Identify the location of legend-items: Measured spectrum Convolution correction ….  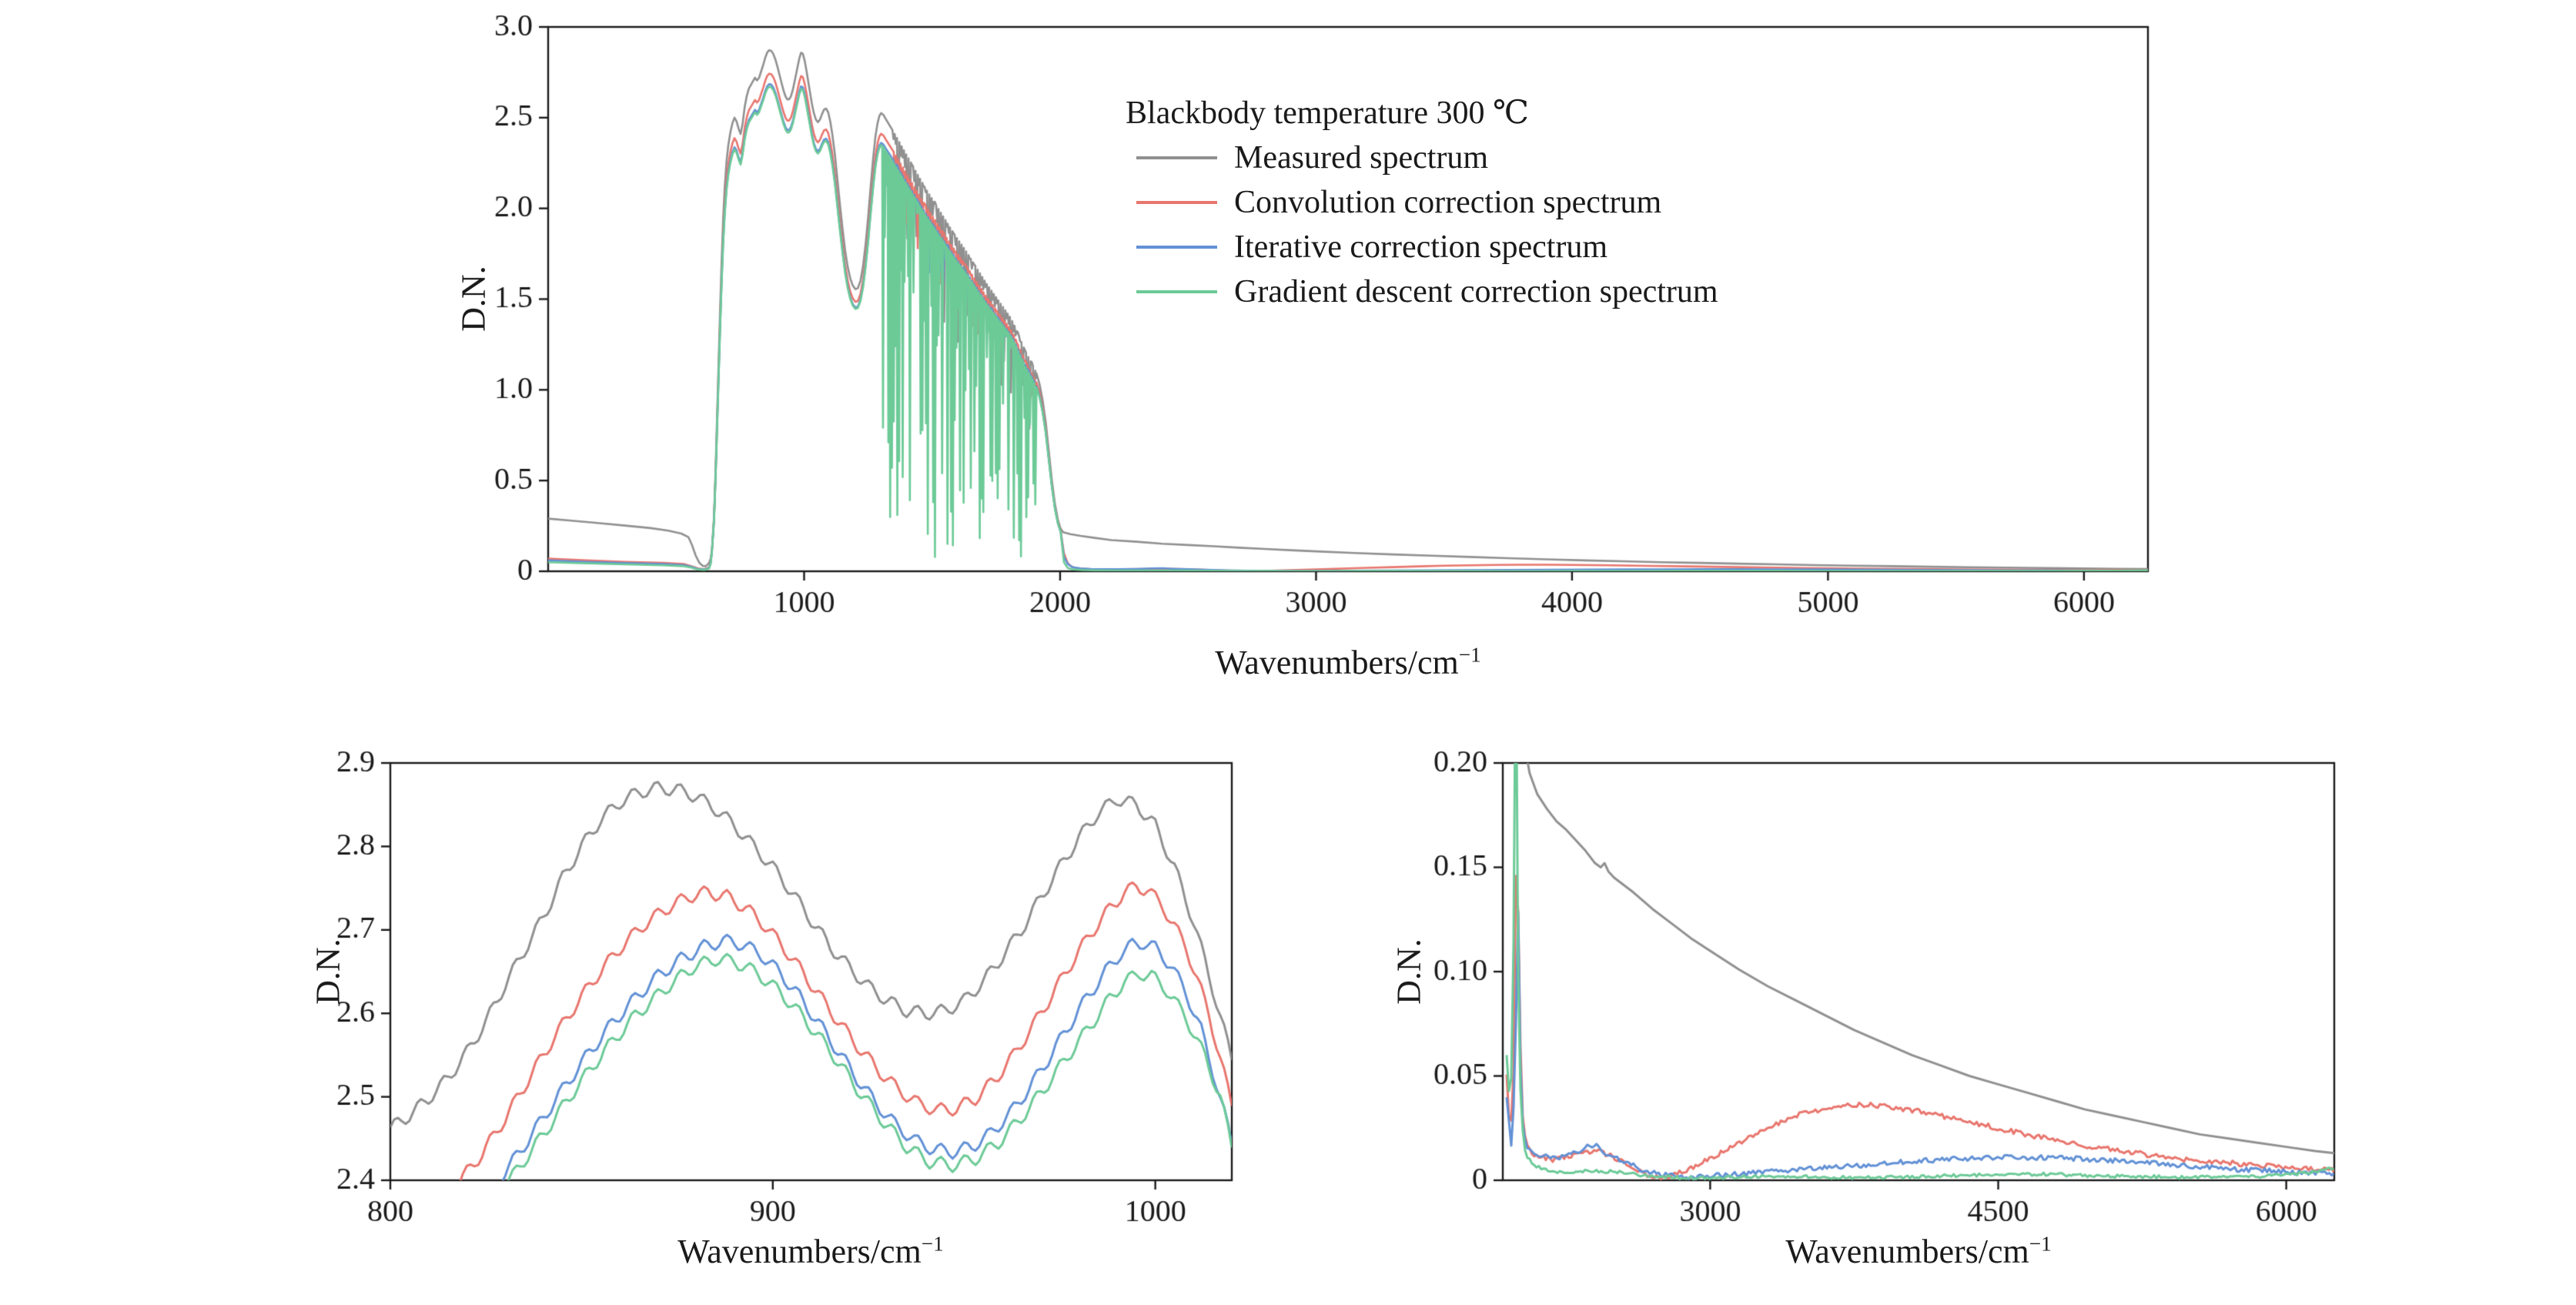
(1422, 225).